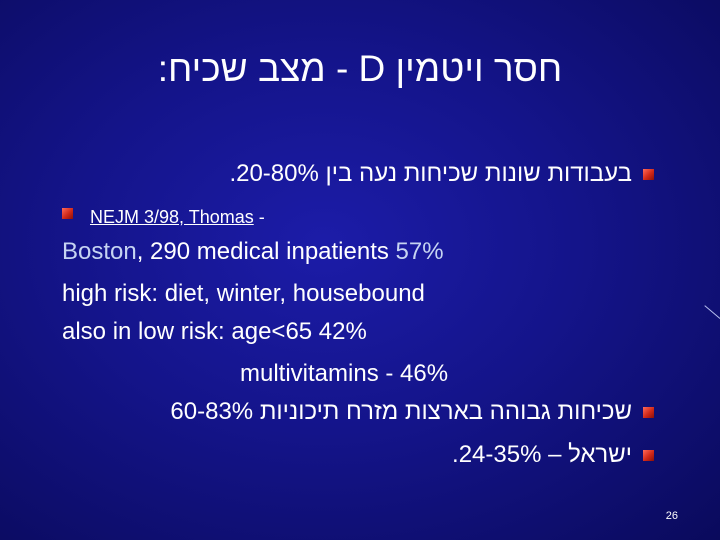 Image resolution: width=720 pixels, height=540 pixels. What do you see at coordinates (172, 217) in the screenshot?
I see `reference-link: NEJM 3/98, Thomas` at bounding box center [172, 217].